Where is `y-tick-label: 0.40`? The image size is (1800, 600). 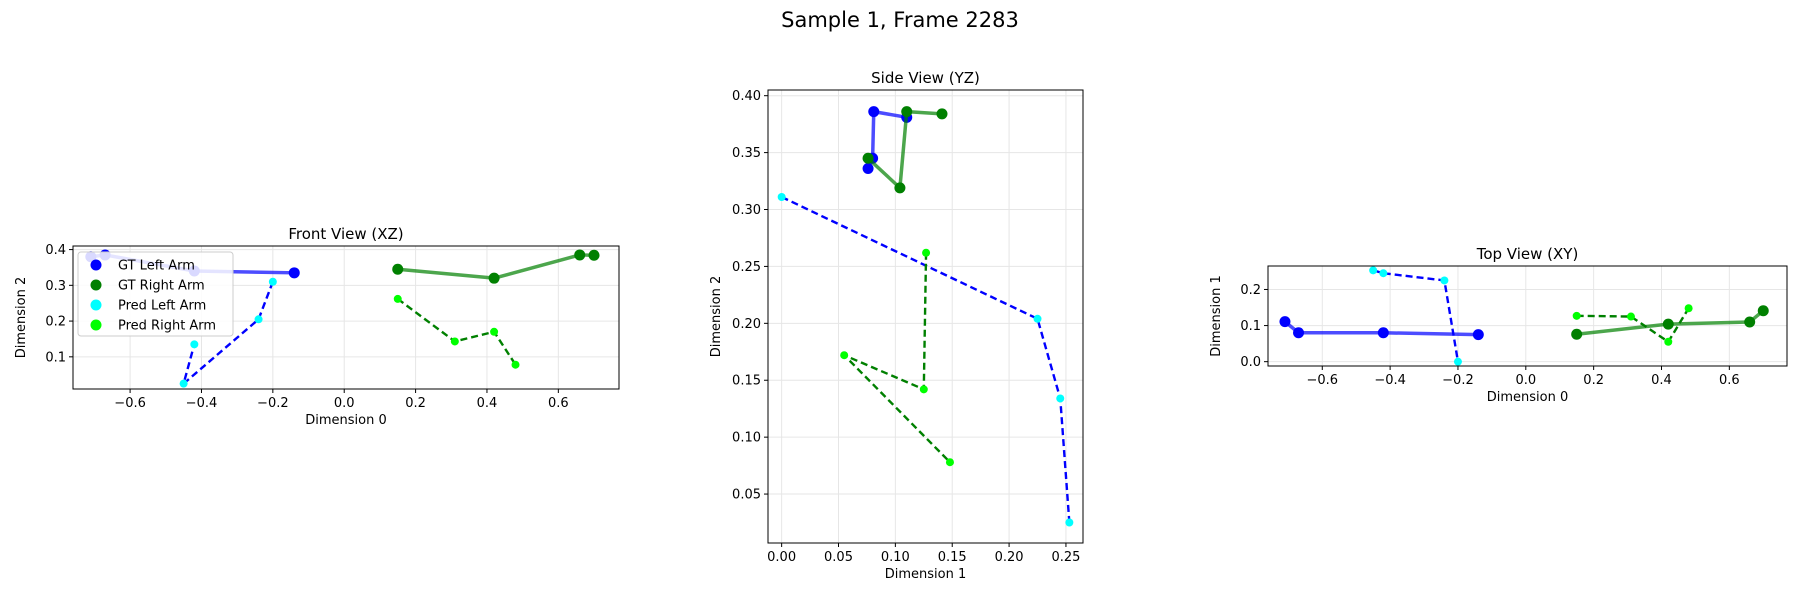 y-tick-label: 0.40 is located at coordinates (746, 96).